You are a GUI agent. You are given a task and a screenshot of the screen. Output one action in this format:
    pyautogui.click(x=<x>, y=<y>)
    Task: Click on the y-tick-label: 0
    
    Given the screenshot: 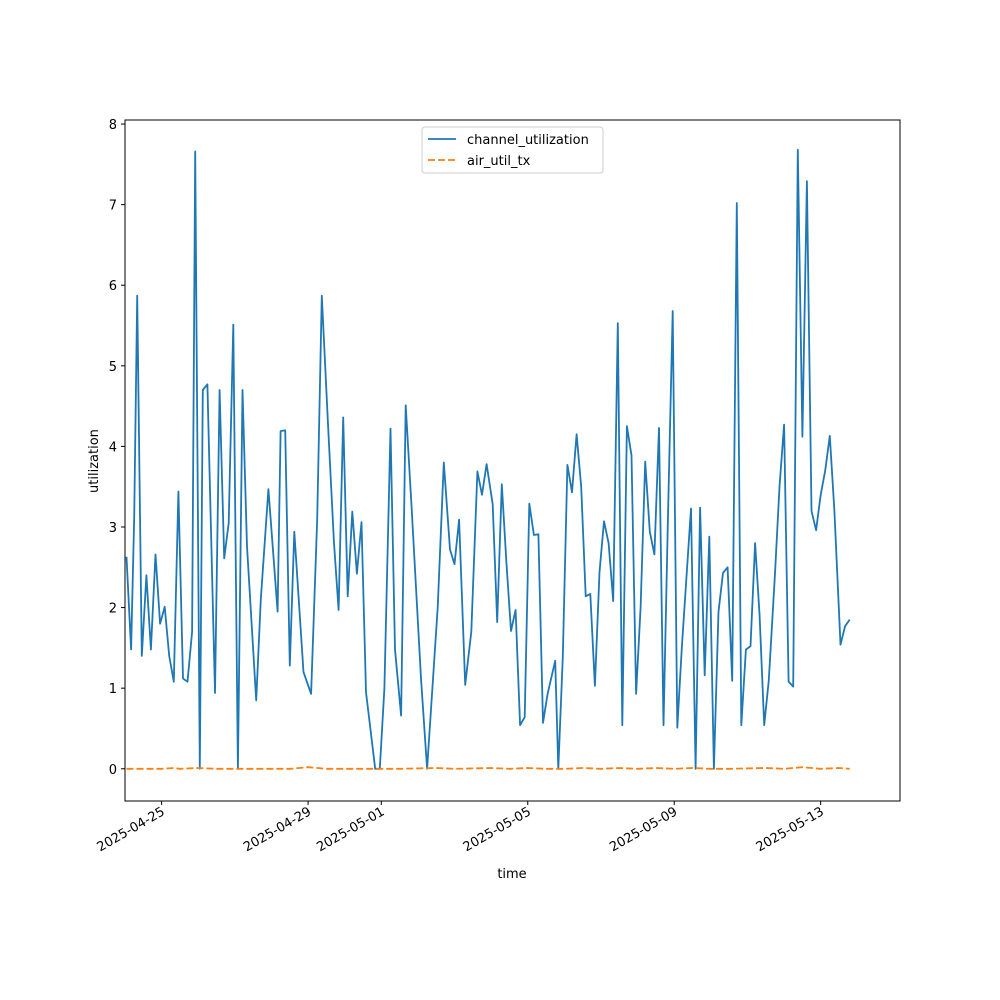 What is the action you would take?
    pyautogui.click(x=113, y=770)
    